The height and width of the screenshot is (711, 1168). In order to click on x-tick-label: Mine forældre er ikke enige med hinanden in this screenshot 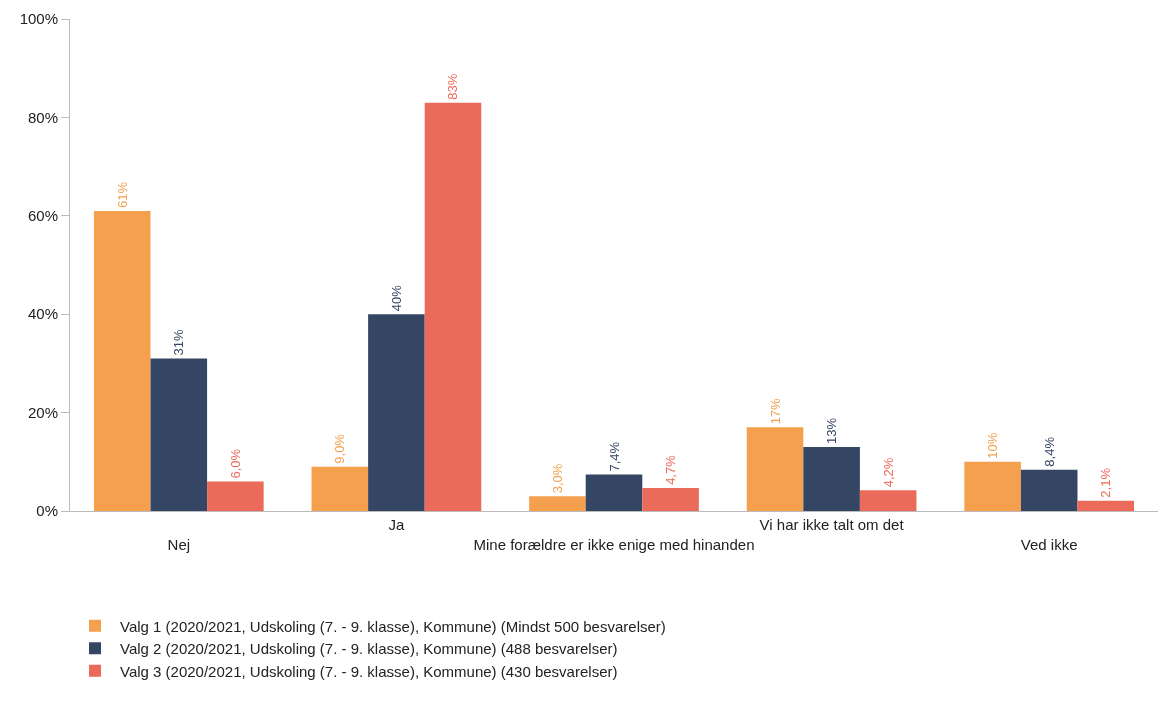, I will do `click(614, 544)`.